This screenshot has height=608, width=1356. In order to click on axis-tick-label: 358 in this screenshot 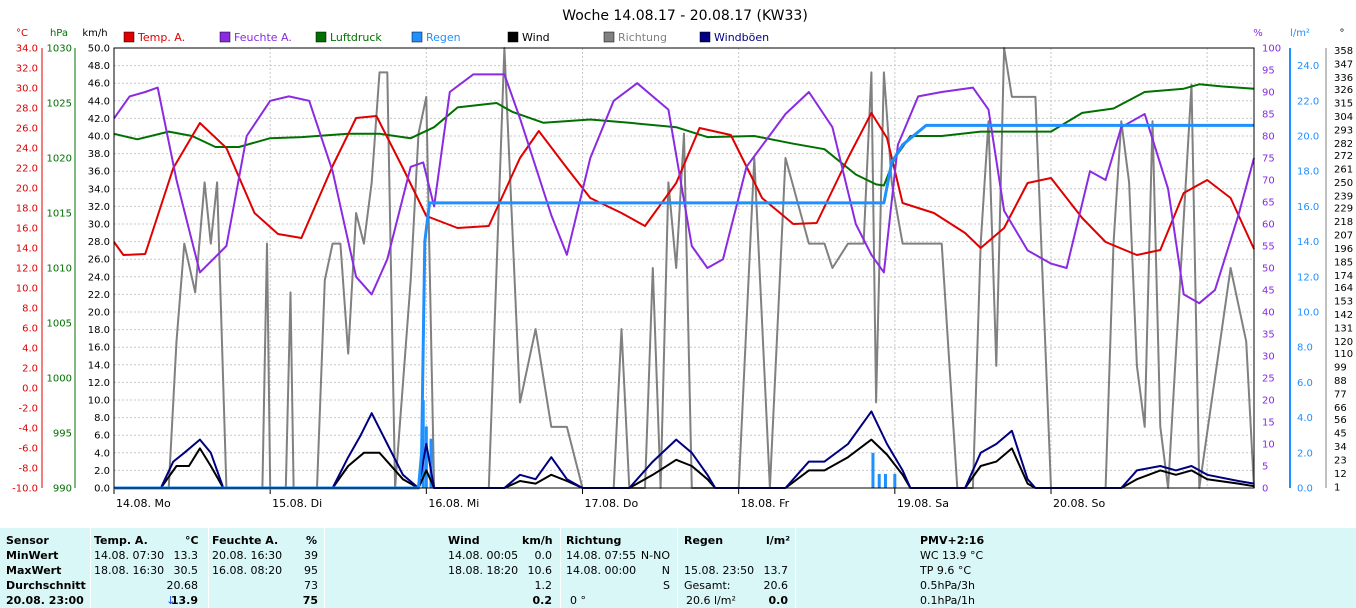, I will do `click(1343, 51)`.